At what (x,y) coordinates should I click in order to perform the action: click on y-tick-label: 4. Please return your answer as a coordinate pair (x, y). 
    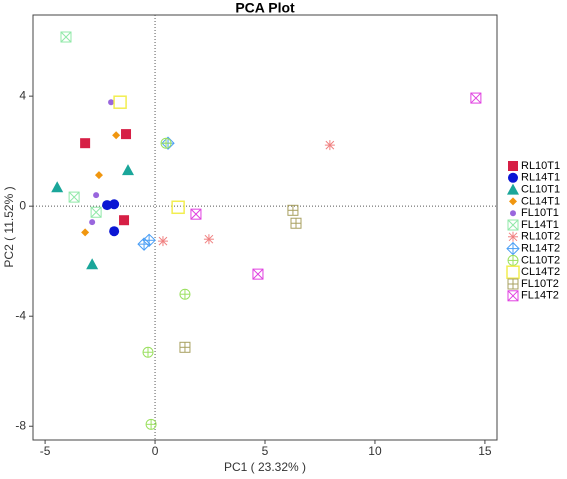
    Looking at the image, I should click on (22, 95).